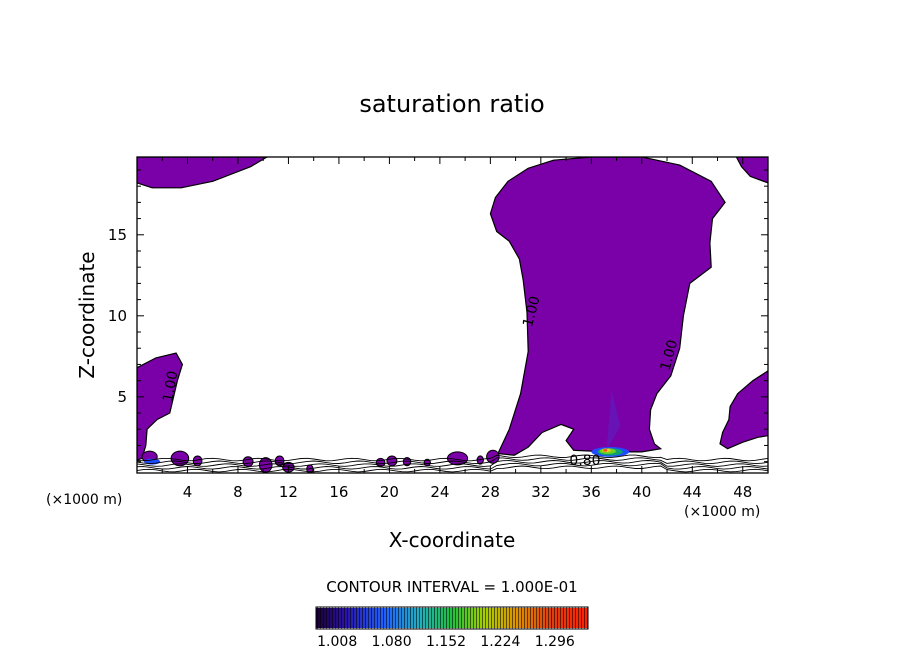  Describe the element at coordinates (692, 492) in the screenshot. I see `x-tick-label-44: 44` at that location.